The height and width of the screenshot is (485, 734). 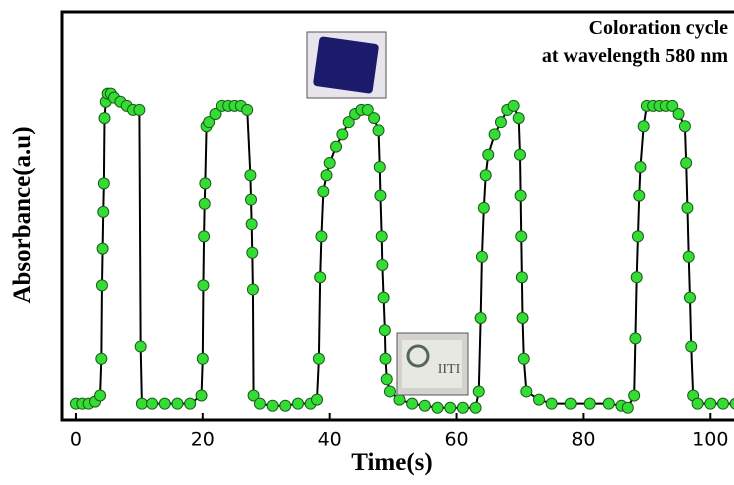 I want to click on x-tick-label: 80, so click(x=583, y=440).